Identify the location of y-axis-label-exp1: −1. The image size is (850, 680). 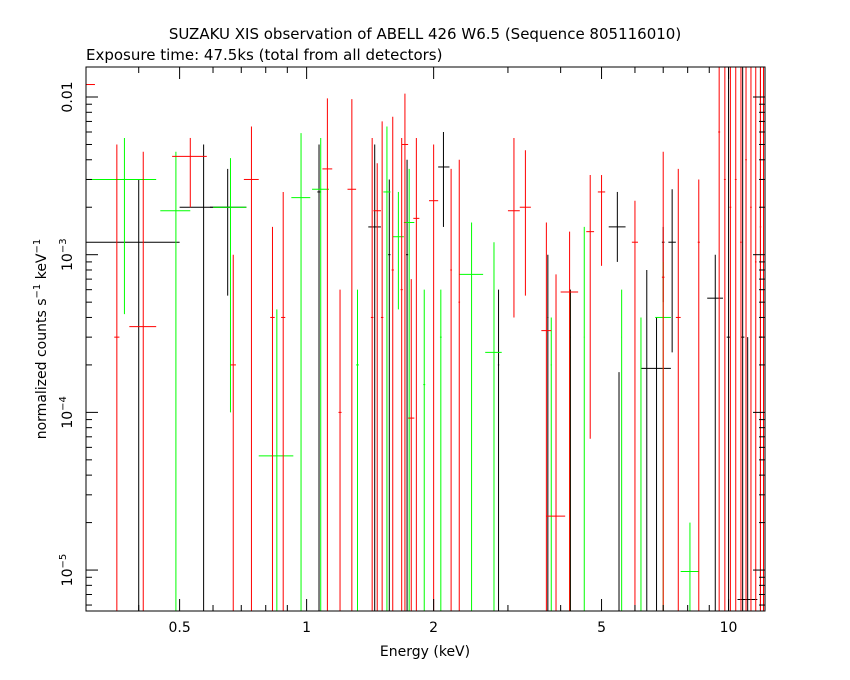
(37, 291).